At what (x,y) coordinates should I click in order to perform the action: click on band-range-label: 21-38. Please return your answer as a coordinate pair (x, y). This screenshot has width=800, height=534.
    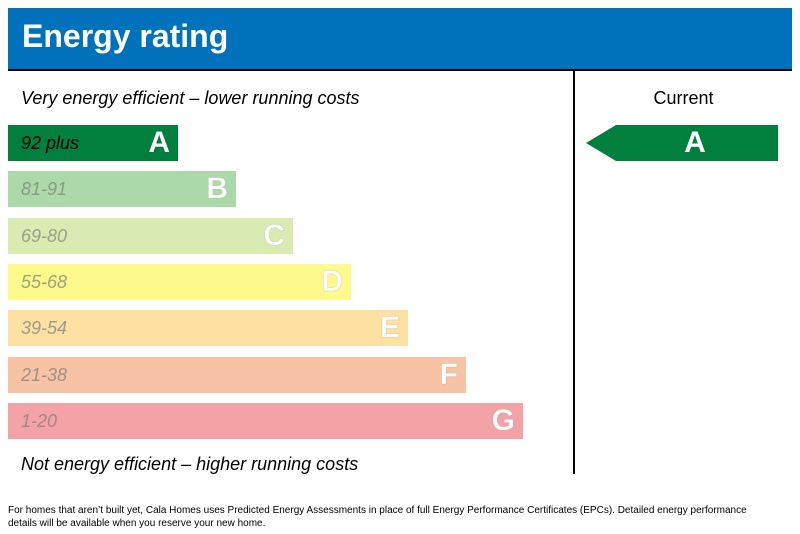
    Looking at the image, I should click on (44, 375).